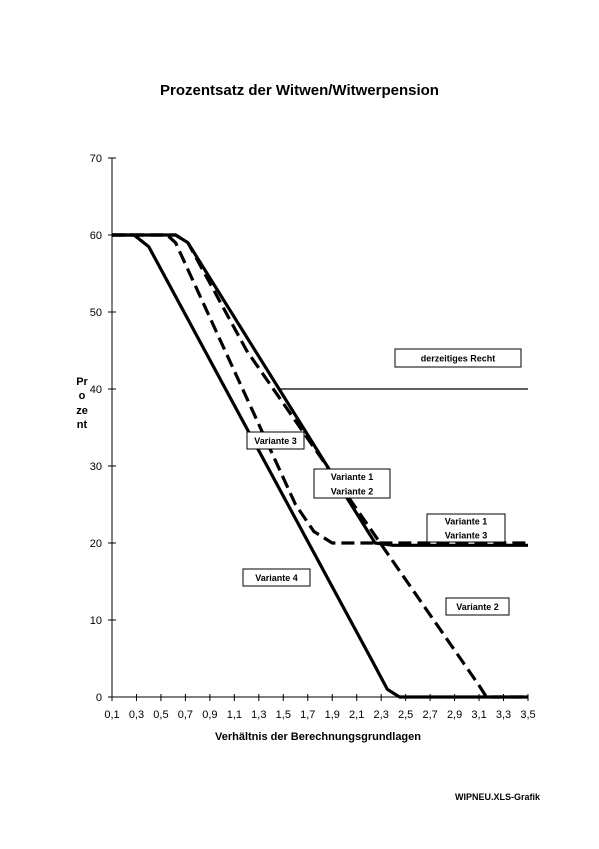 This screenshot has width=599, height=849. What do you see at coordinates (381, 715) in the screenshot?
I see `x-tick-label: 2,3` at bounding box center [381, 715].